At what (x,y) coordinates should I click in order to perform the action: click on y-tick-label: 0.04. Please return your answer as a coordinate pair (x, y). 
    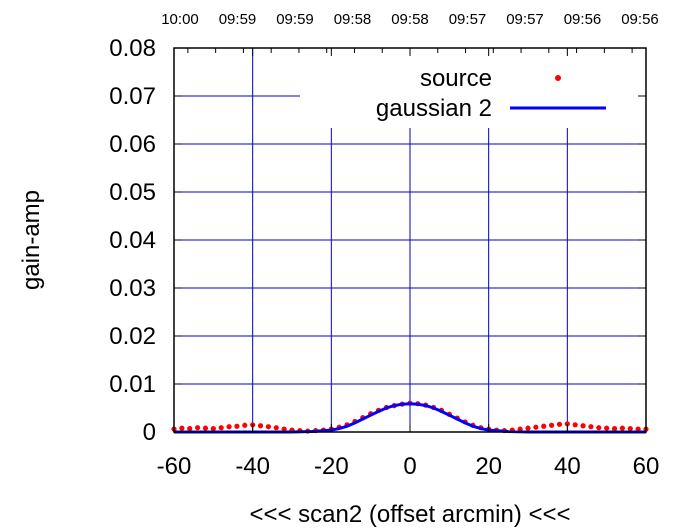
    Looking at the image, I should click on (132, 240).